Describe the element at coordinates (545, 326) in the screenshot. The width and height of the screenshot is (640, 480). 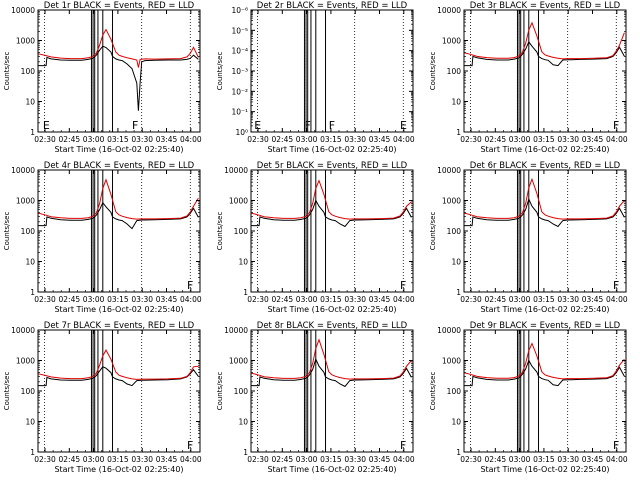
I see `panel-title: Det 9r BLACK = Events, RED = LLD` at that location.